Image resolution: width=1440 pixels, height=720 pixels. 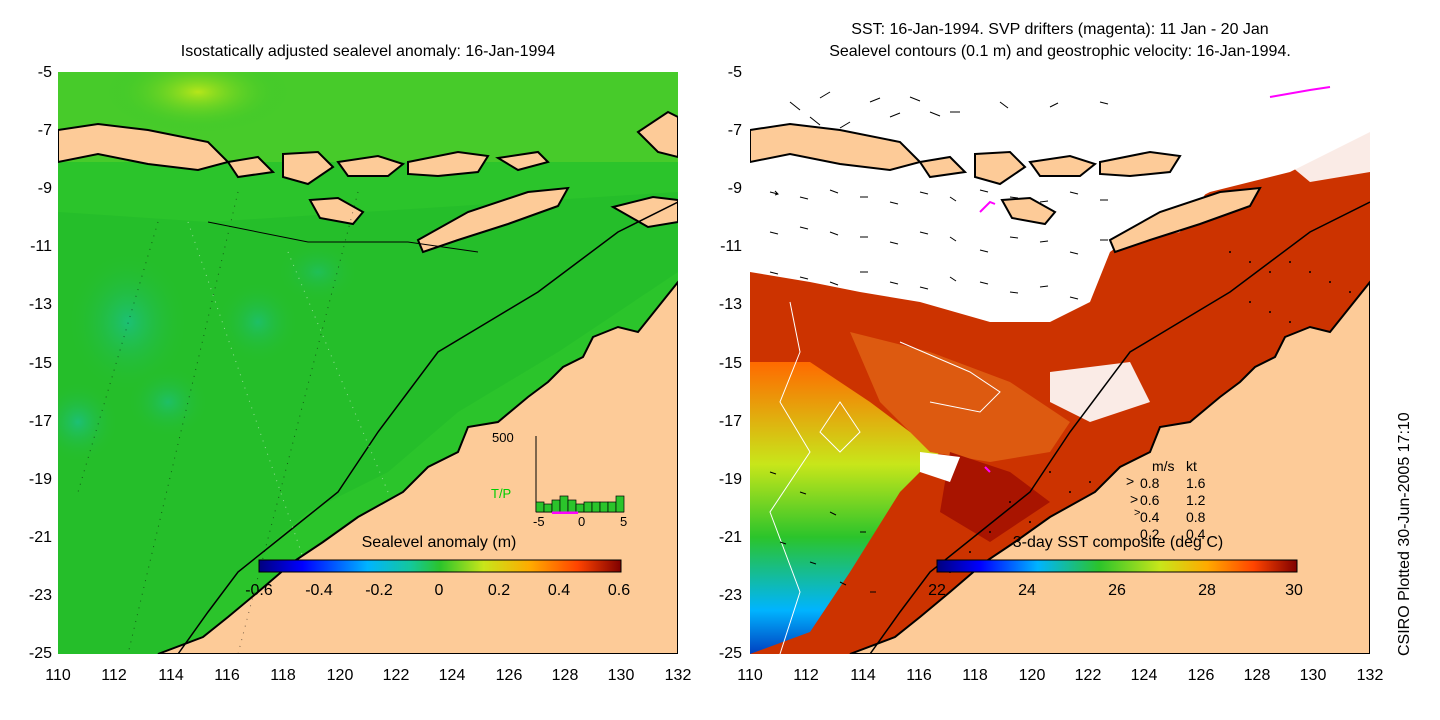 What do you see at coordinates (619, 590) in the screenshot?
I see `colorbar-tick: 0.6` at bounding box center [619, 590].